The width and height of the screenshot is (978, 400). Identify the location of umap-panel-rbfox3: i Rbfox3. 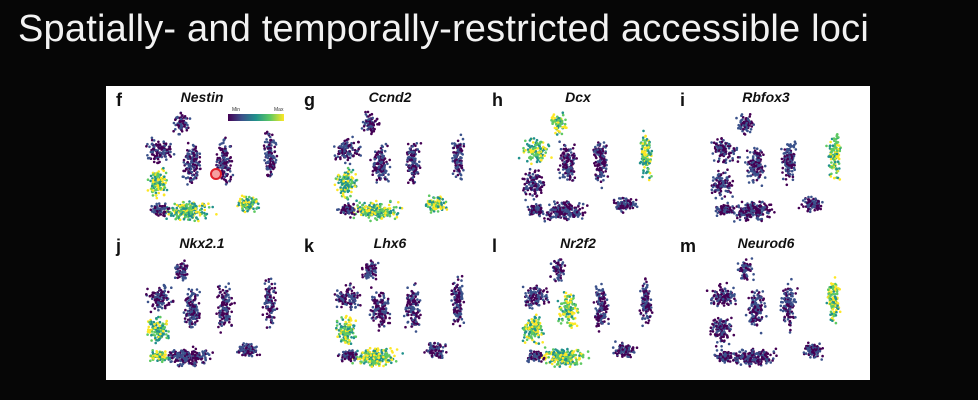
(766, 158).